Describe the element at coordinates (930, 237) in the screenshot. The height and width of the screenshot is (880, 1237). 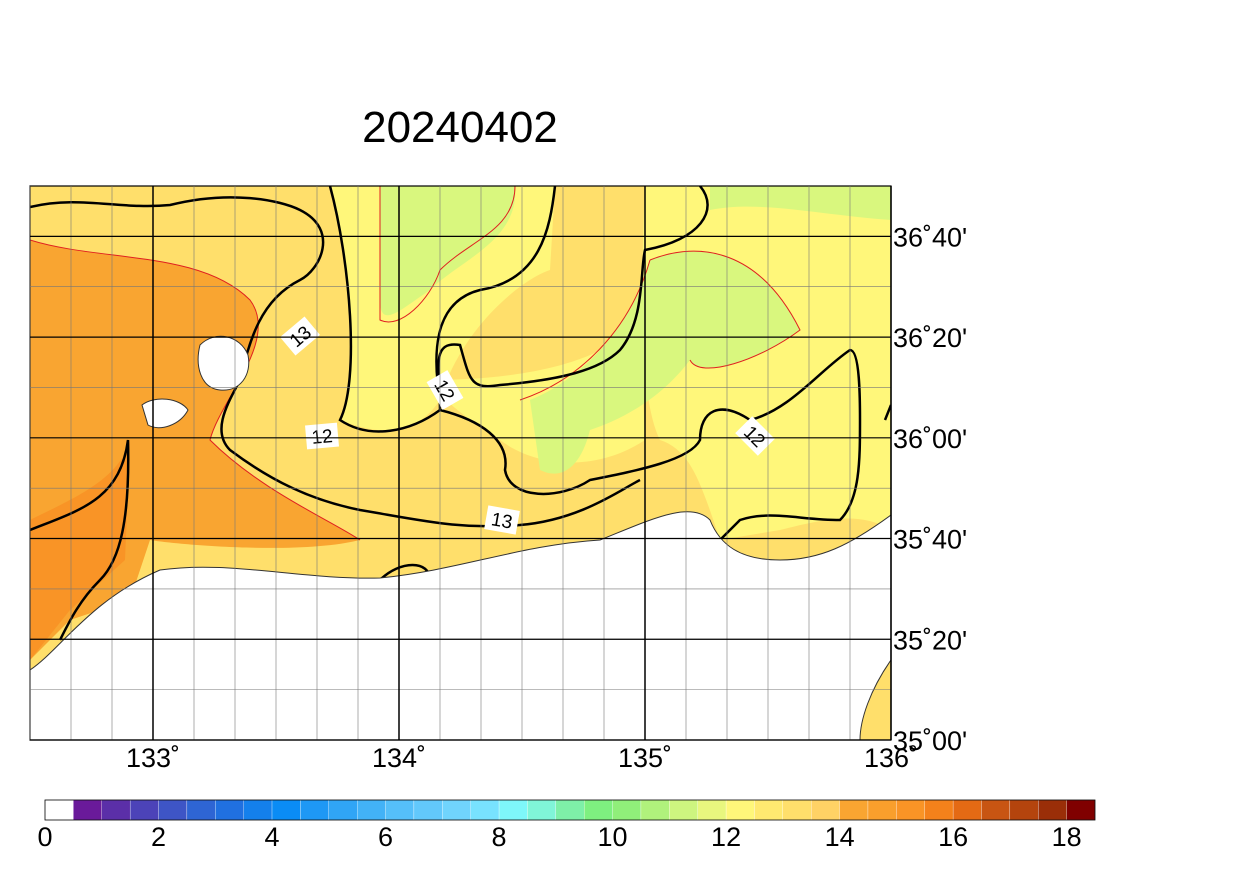
I see `y-tick-label: 36˚40'` at that location.